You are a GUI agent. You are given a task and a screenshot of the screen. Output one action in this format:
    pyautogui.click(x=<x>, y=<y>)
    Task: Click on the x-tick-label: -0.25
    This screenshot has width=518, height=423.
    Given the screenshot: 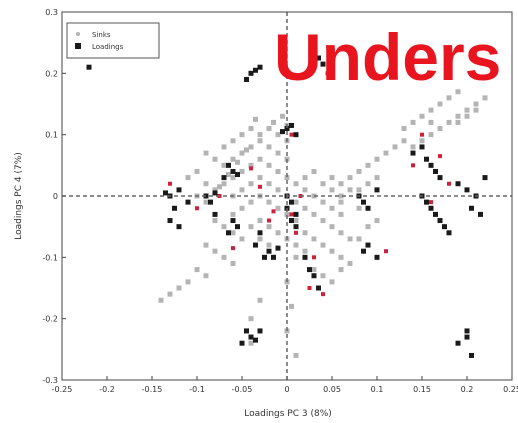 What is the action you would take?
    pyautogui.click(x=62, y=389)
    